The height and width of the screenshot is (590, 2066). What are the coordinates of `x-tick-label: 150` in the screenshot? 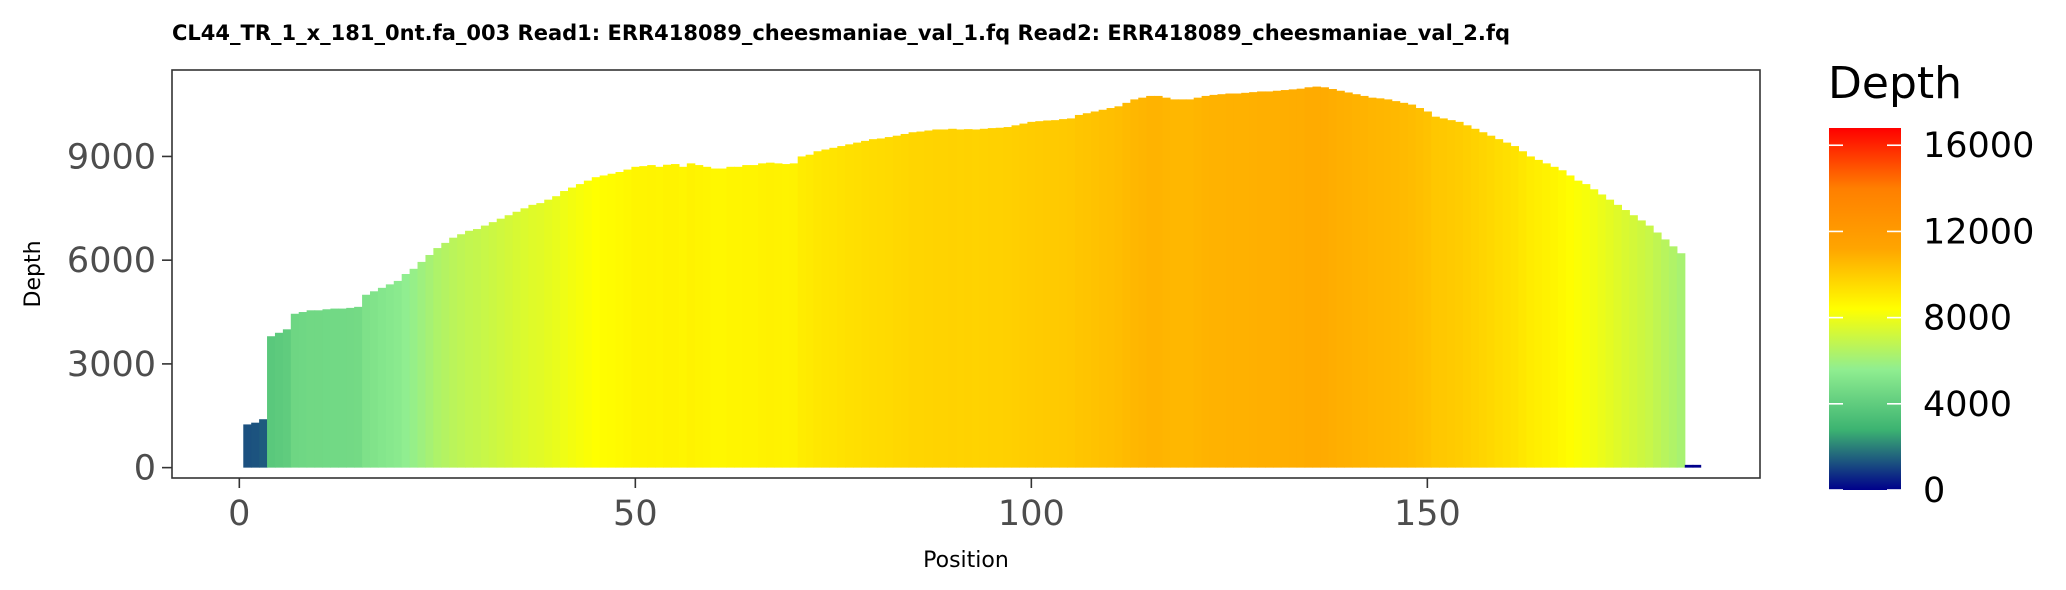 It's located at (1427, 514).